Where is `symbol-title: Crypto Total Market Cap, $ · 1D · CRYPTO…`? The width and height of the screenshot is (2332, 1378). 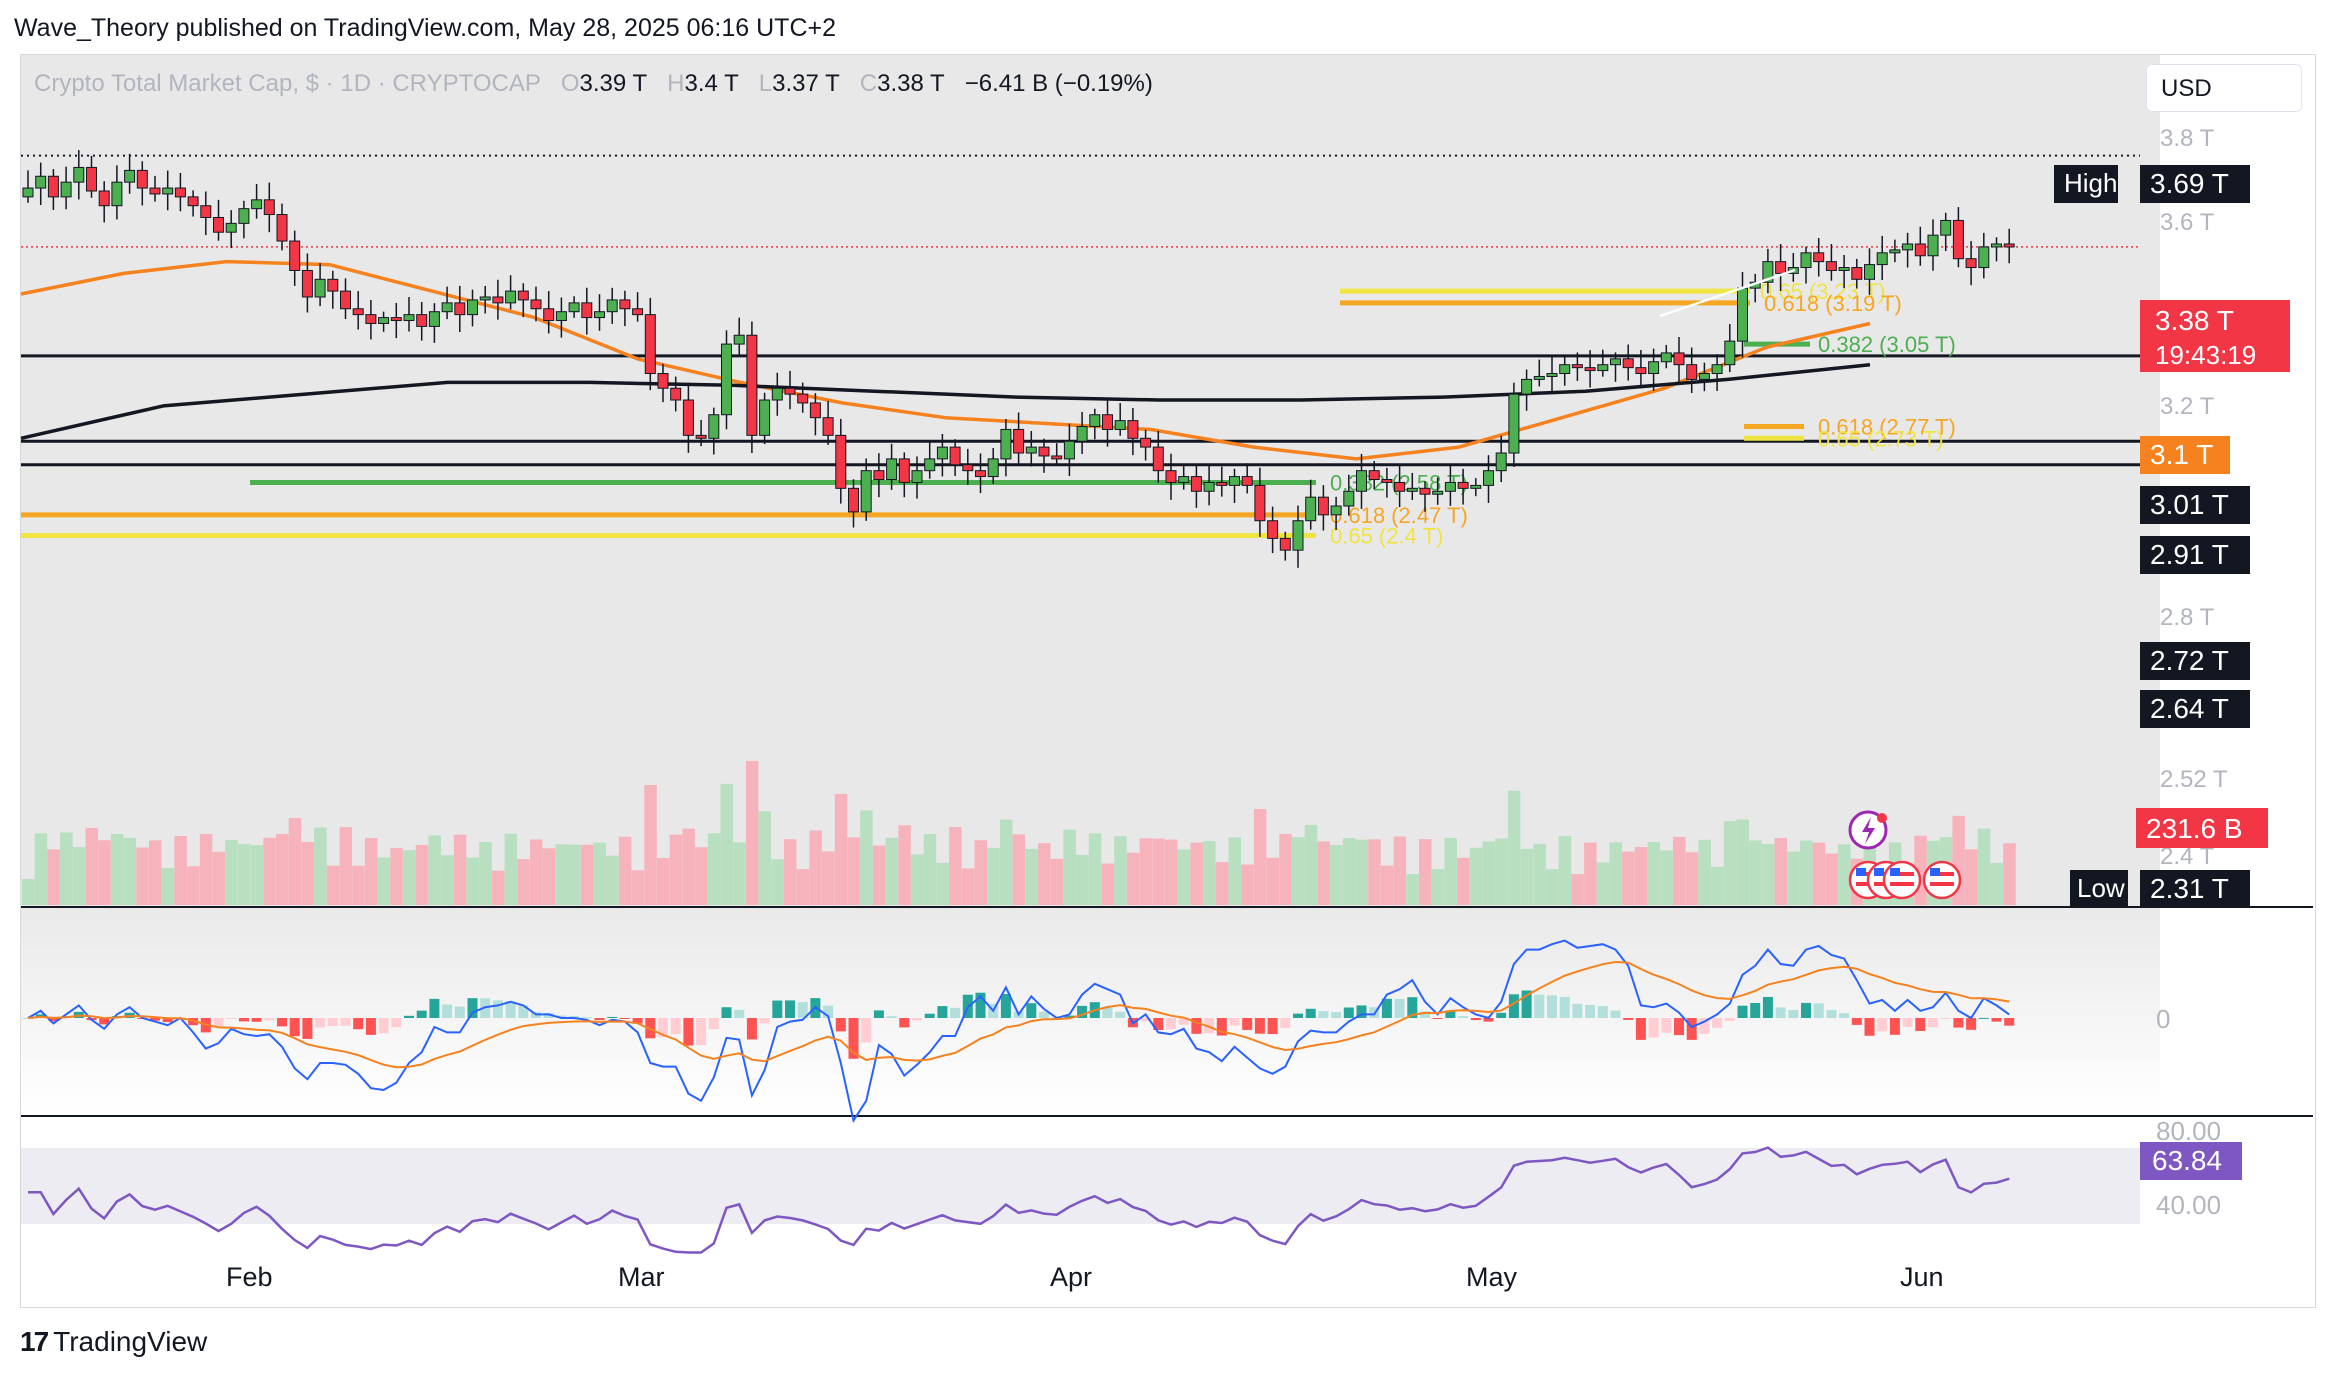
symbol-title: Crypto Total Market Cap, $ · 1D · CRYPTO… is located at coordinates (287, 83).